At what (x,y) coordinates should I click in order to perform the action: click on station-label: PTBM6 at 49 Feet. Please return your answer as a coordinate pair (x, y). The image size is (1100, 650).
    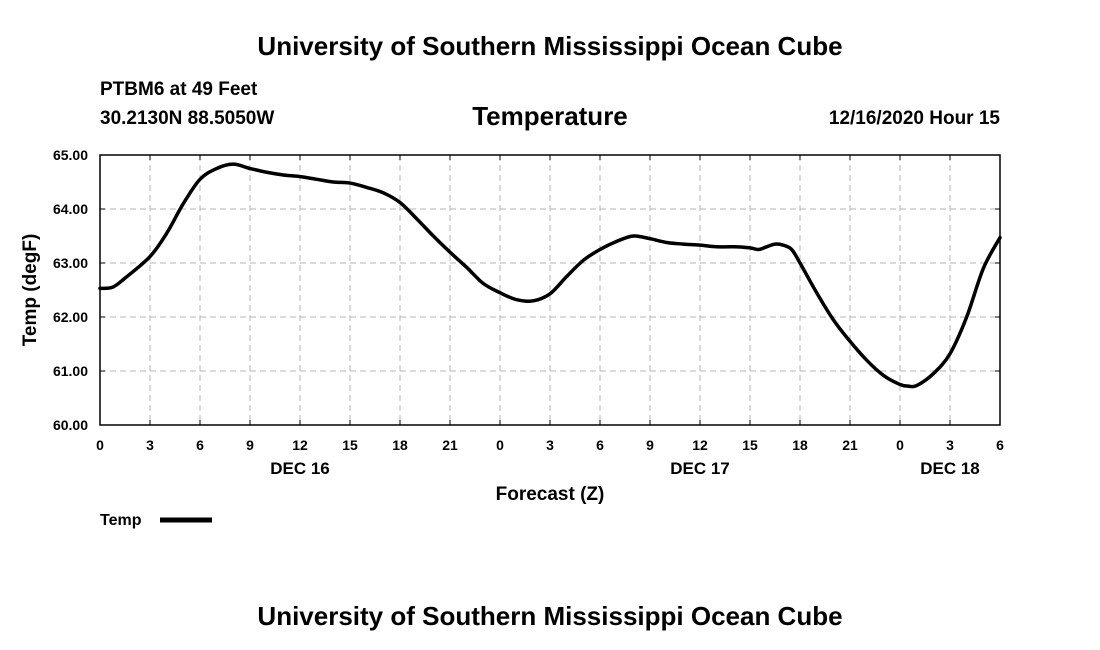
    Looking at the image, I should click on (179, 89).